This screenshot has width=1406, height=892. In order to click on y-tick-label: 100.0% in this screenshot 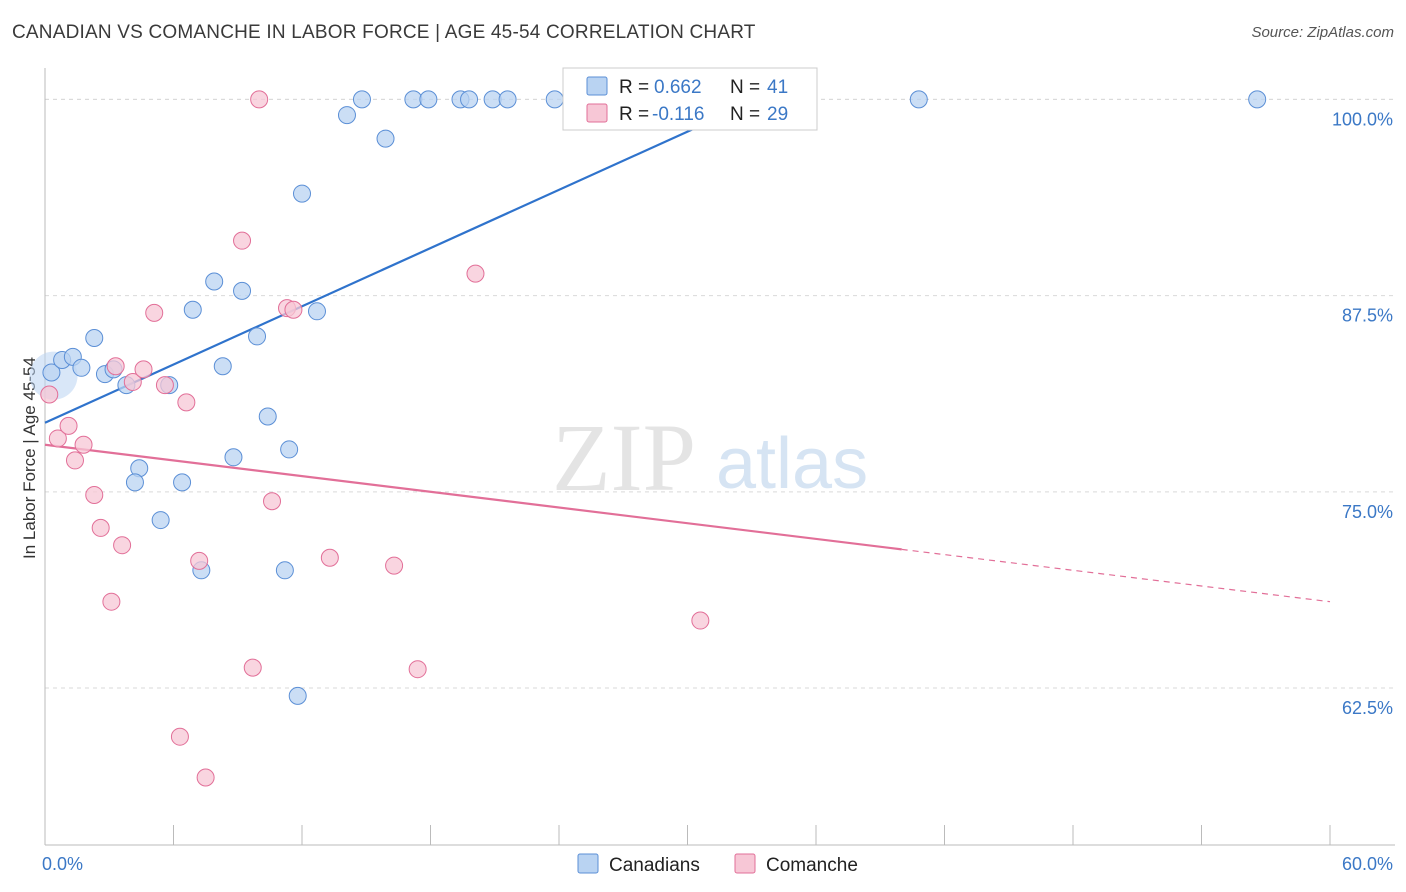, I will do `click(1362, 119)`.